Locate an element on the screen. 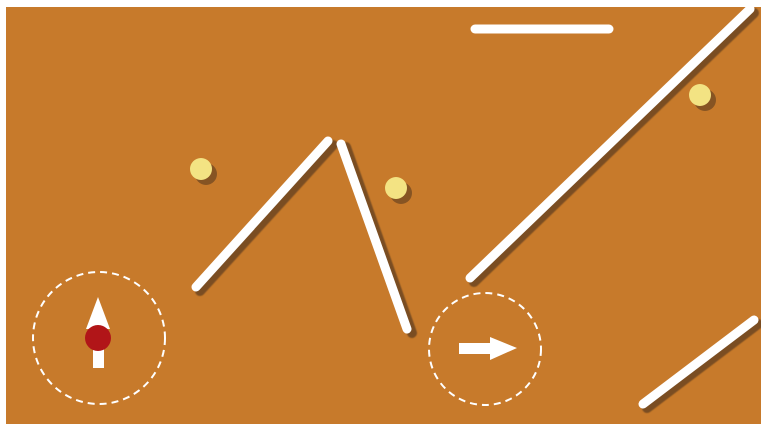 This screenshot has width=767, height=431. player-ball is located at coordinates (98, 338).